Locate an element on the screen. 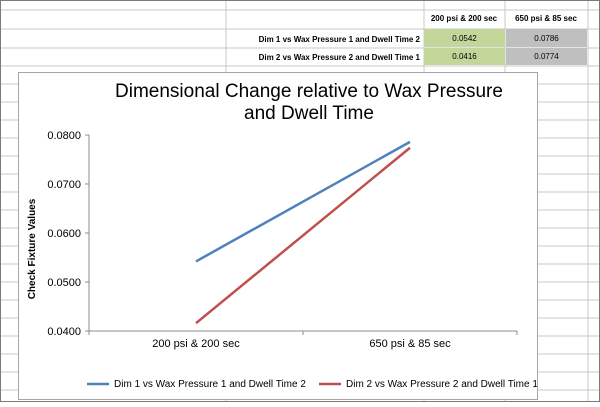 This screenshot has width=600, height=407. cell-row1-col2: 0.0786 is located at coordinates (546, 38).